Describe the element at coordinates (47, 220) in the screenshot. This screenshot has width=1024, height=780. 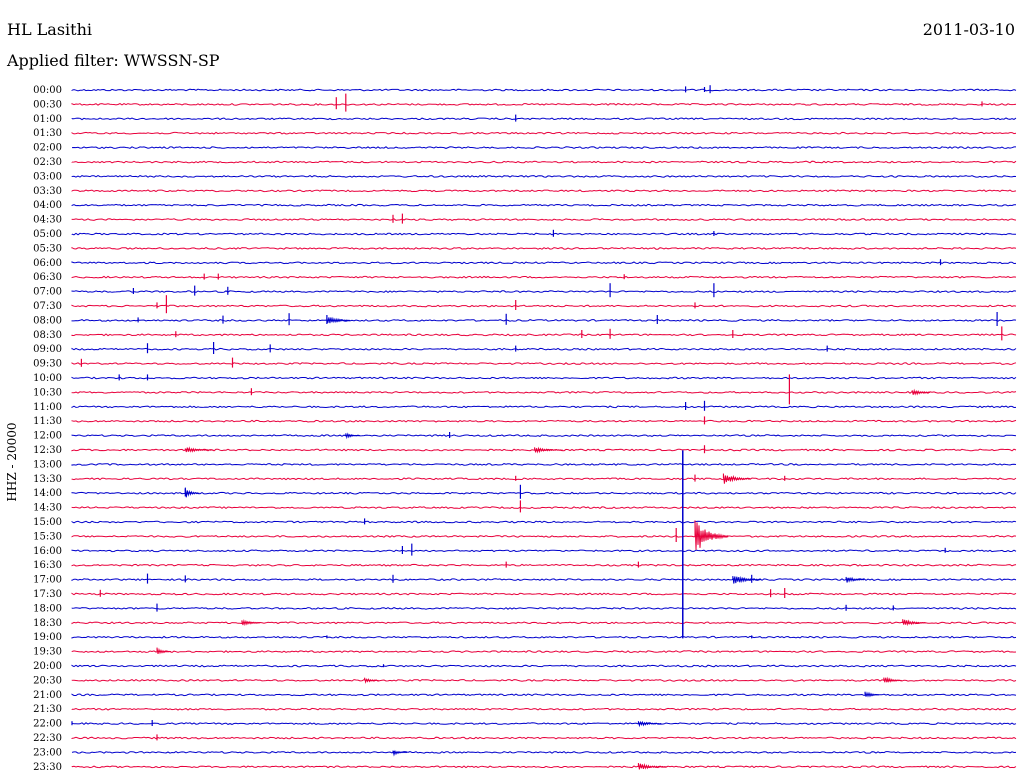
I see `time-label: 04:30` at that location.